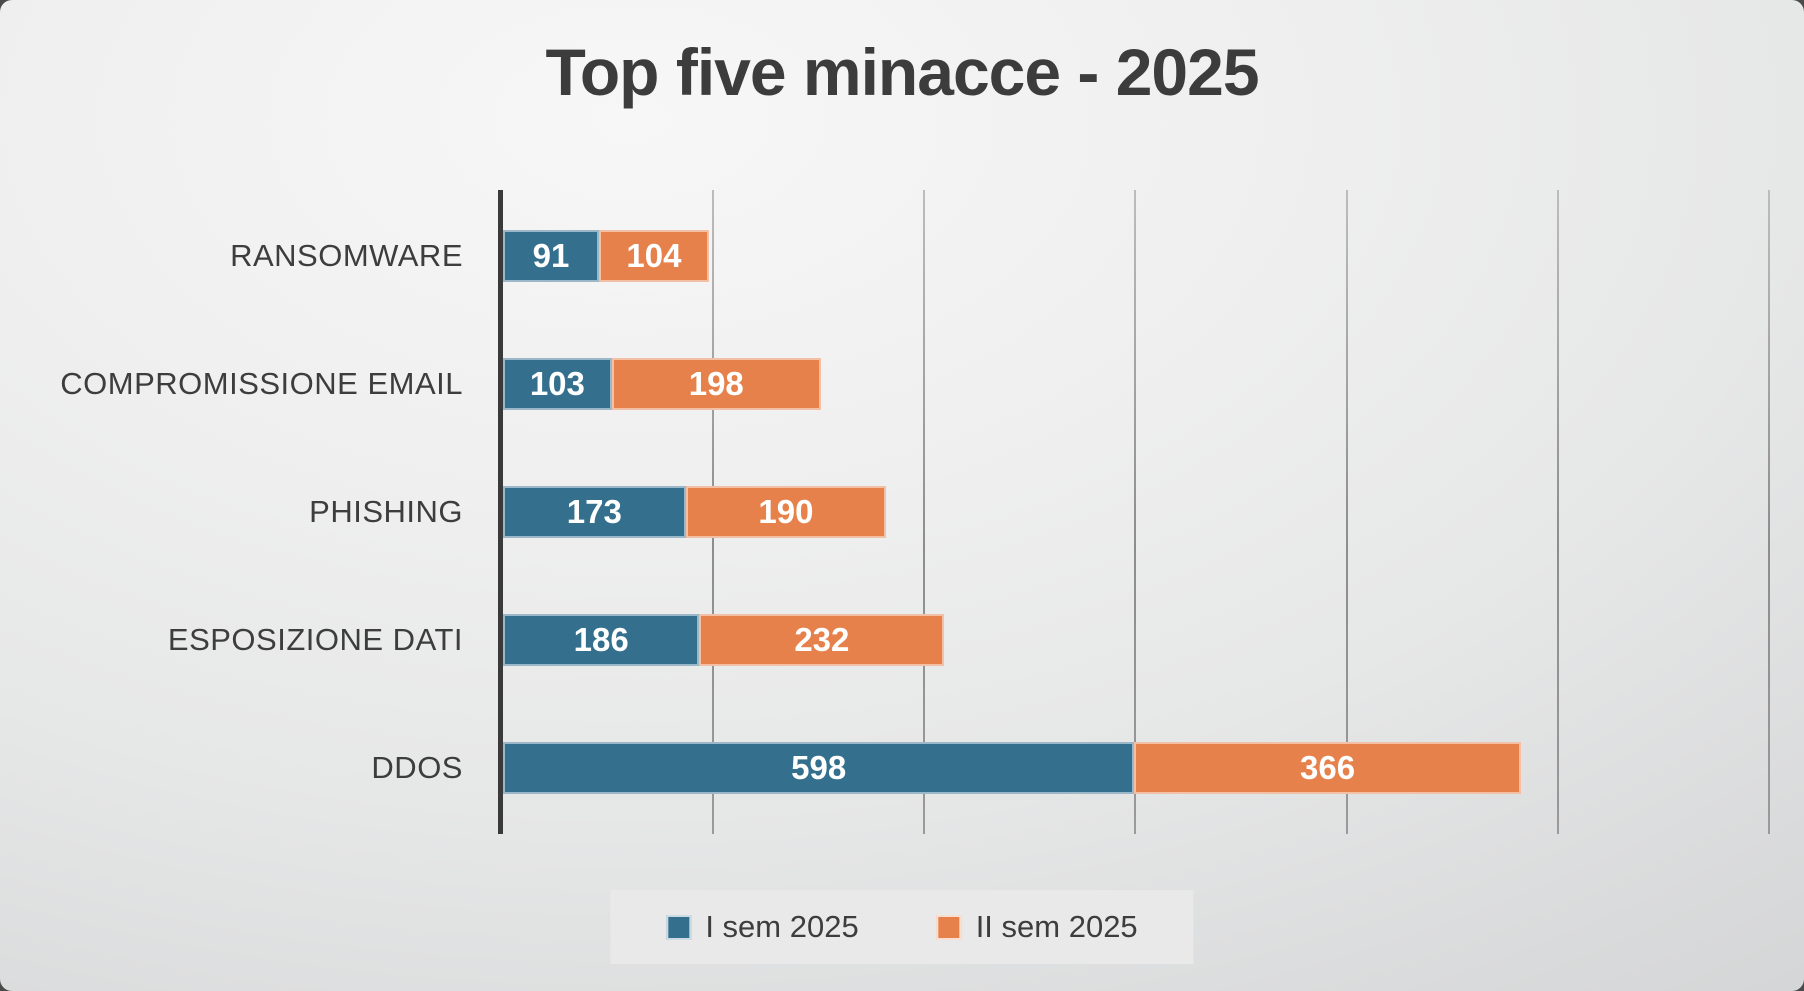  I want to click on category-label: DDOS, so click(417, 767).